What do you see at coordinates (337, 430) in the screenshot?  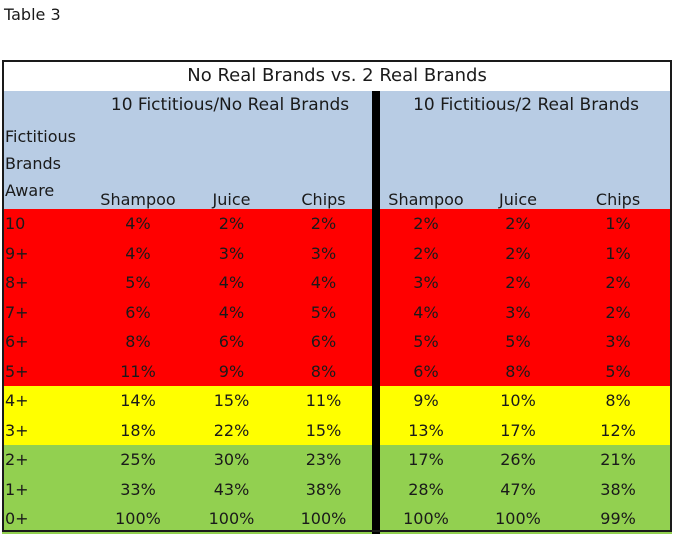 I see `table-row: 3+ 18% 22% 15% 13% 17% 12%` at bounding box center [337, 430].